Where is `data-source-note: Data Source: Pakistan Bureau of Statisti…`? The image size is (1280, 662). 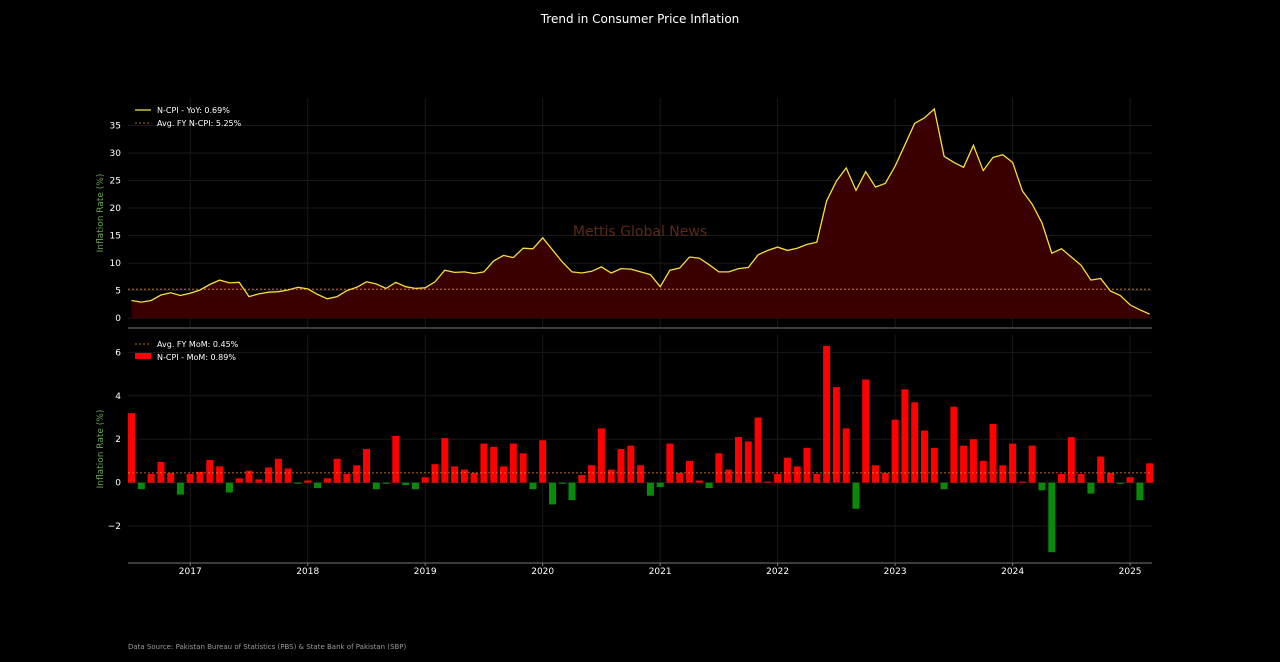
data-source-note: Data Source: Pakistan Bureau of Statisti… is located at coordinates (267, 647).